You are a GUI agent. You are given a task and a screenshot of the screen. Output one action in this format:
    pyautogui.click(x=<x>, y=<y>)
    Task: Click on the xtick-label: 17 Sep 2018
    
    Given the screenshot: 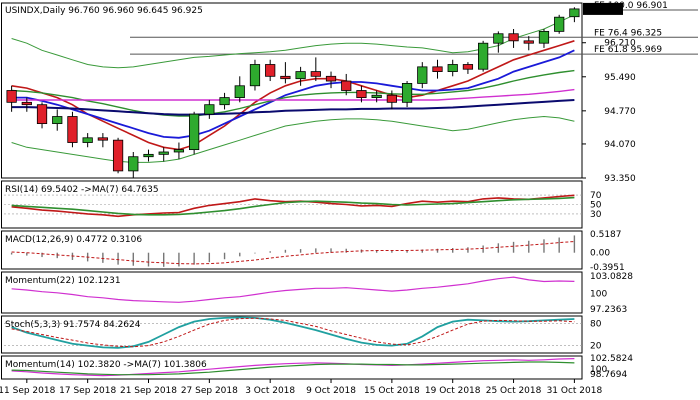 What is the action you would take?
    pyautogui.click(x=87, y=391)
    